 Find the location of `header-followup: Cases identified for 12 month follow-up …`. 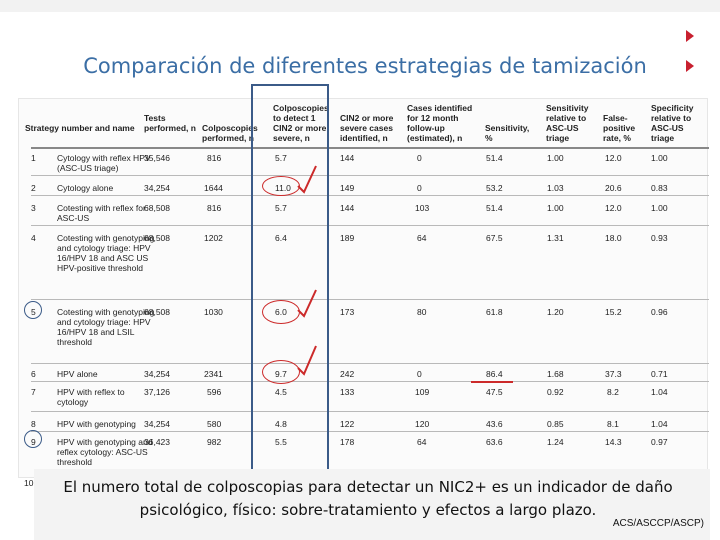

header-followup: Cases identified for 12 month follow-up … is located at coordinates (440, 123).